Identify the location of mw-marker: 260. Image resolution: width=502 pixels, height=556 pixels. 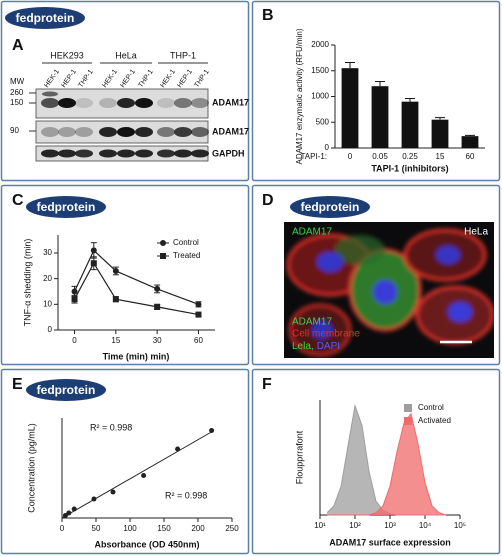
(17, 92).